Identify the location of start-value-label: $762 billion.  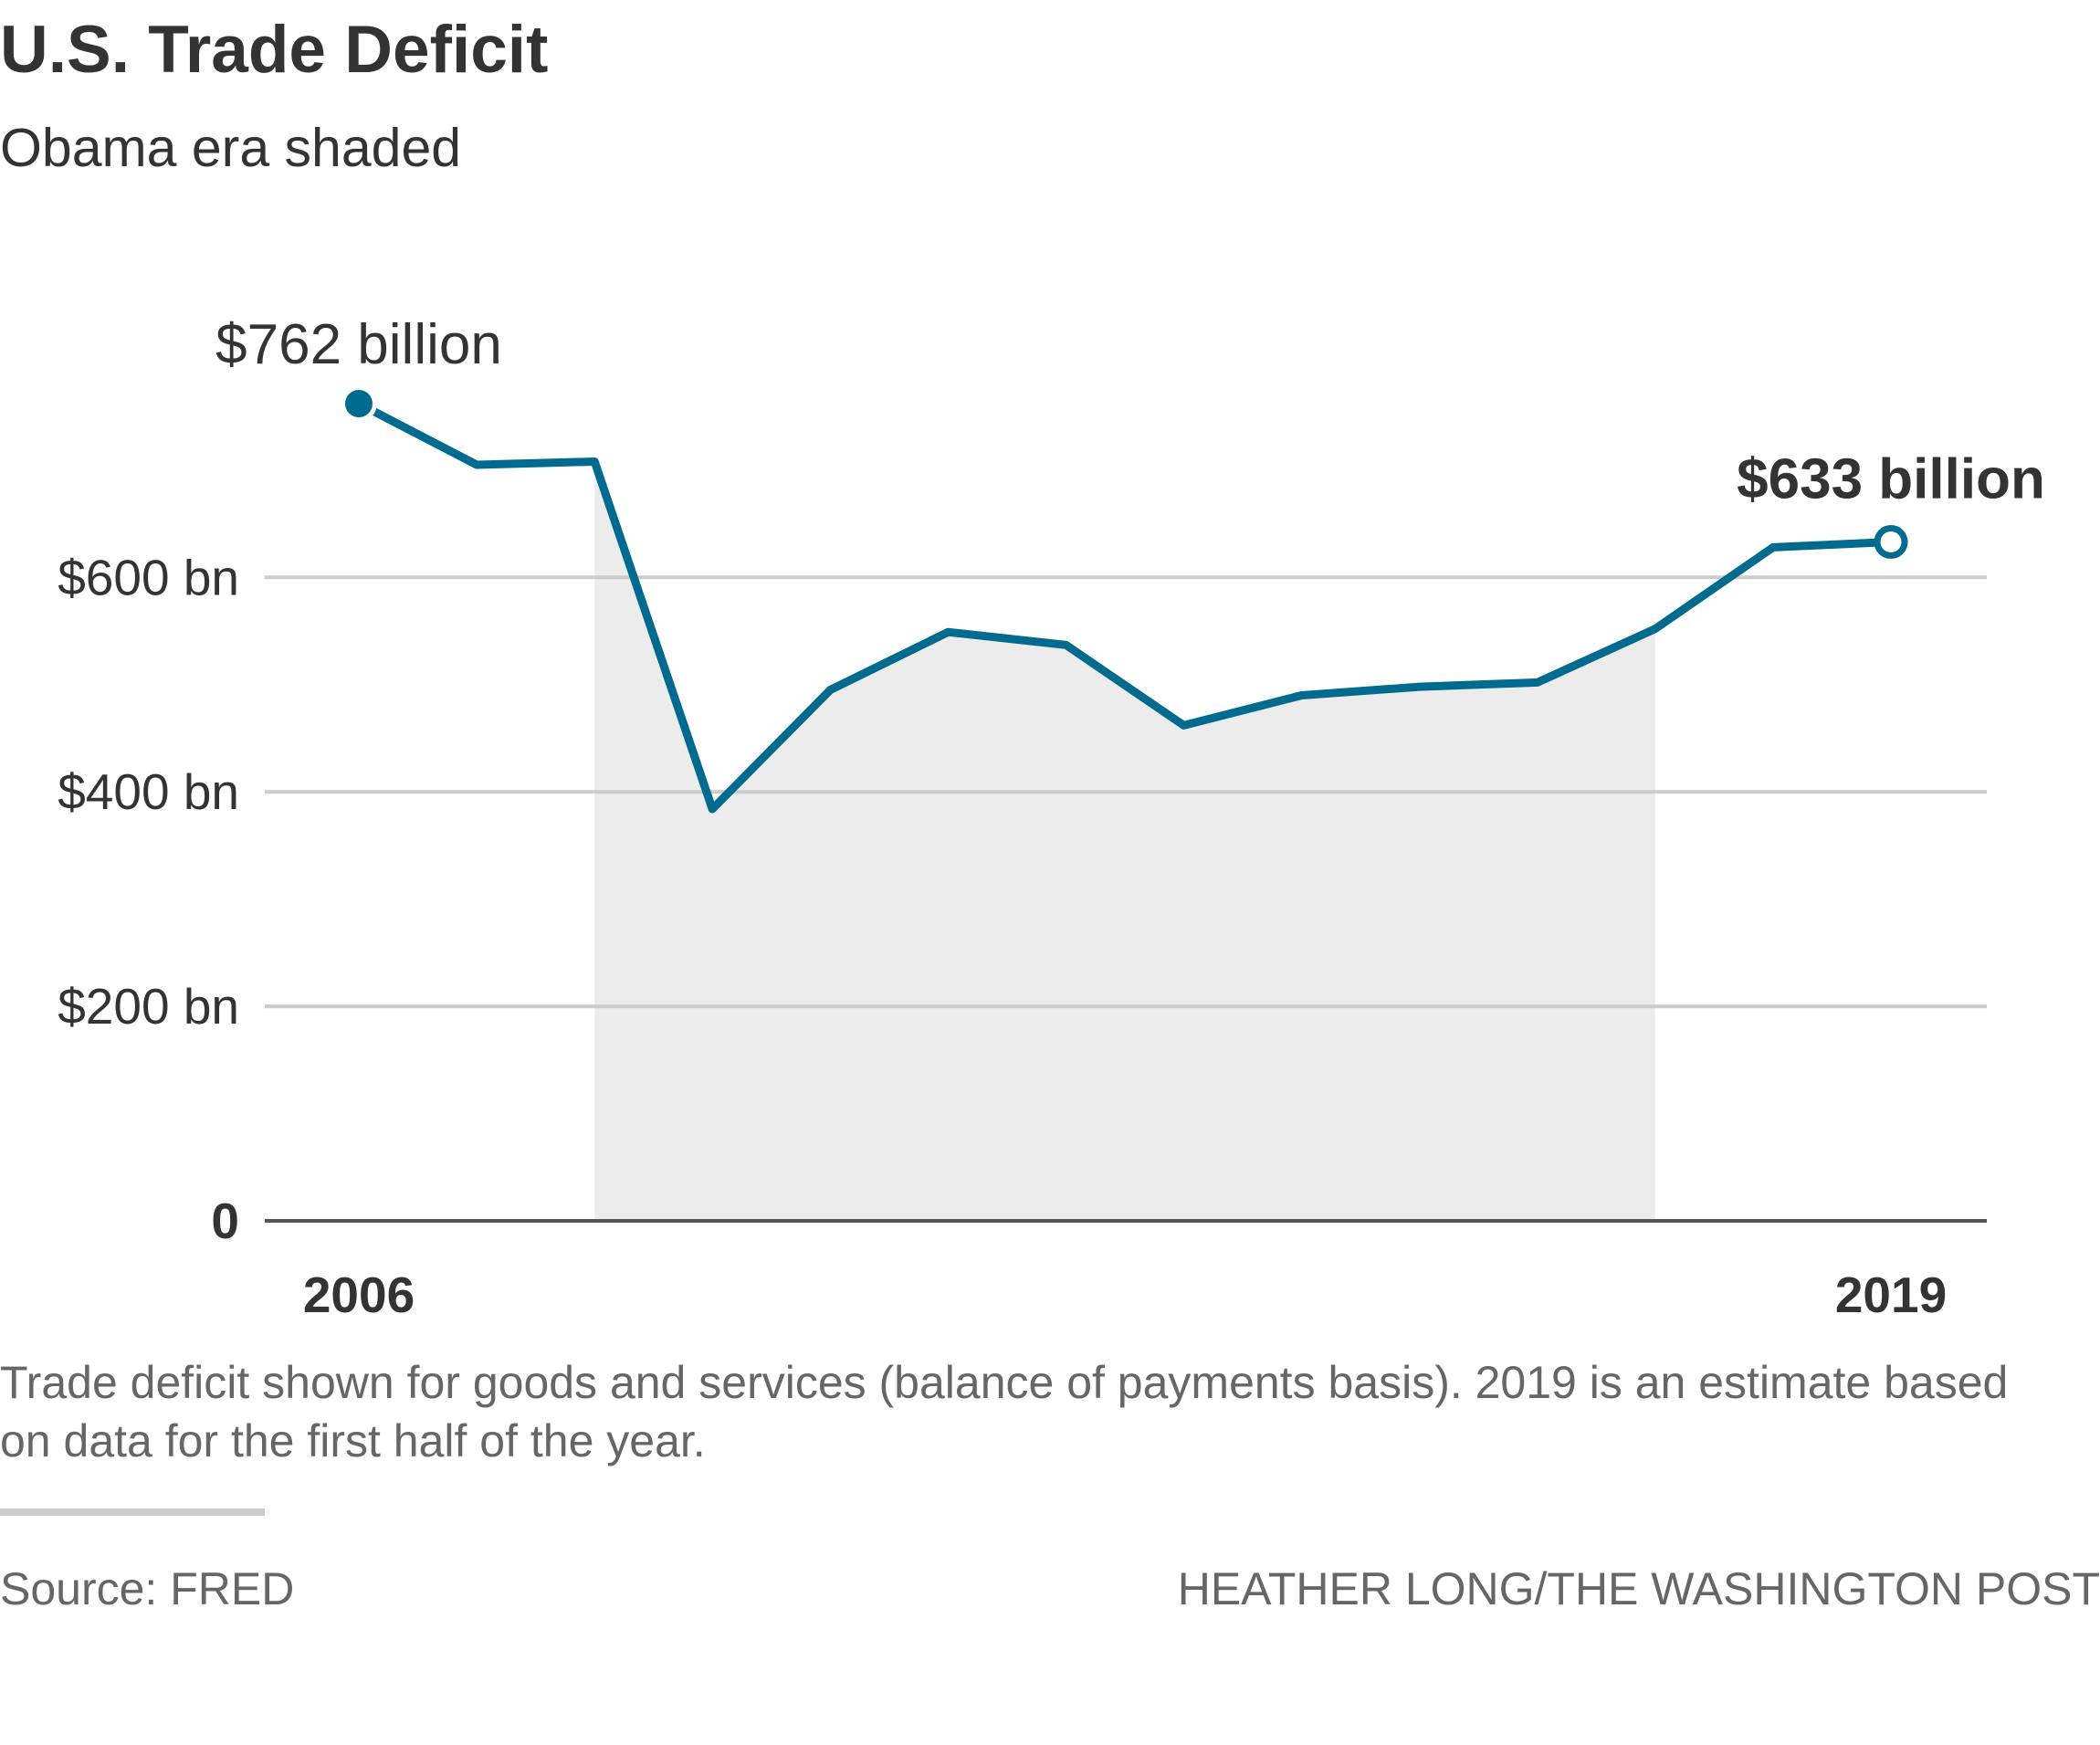
(358, 344).